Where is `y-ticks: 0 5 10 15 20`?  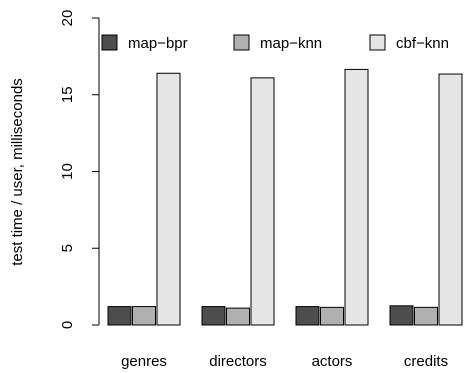 y-ticks: 0 5 10 15 20 is located at coordinates (79, 169).